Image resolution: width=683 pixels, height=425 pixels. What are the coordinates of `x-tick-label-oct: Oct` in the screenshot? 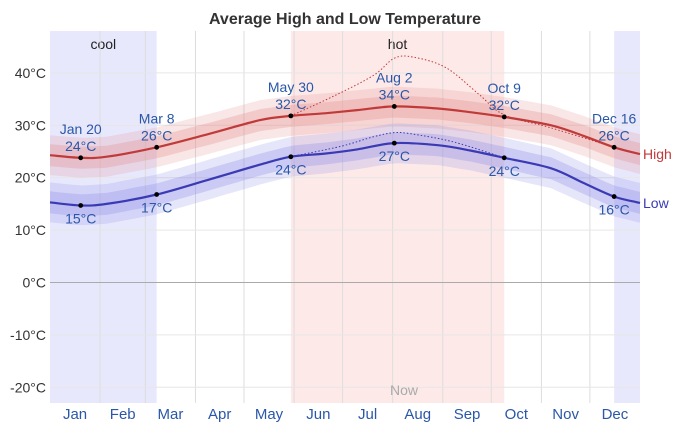 It's located at (517, 414).